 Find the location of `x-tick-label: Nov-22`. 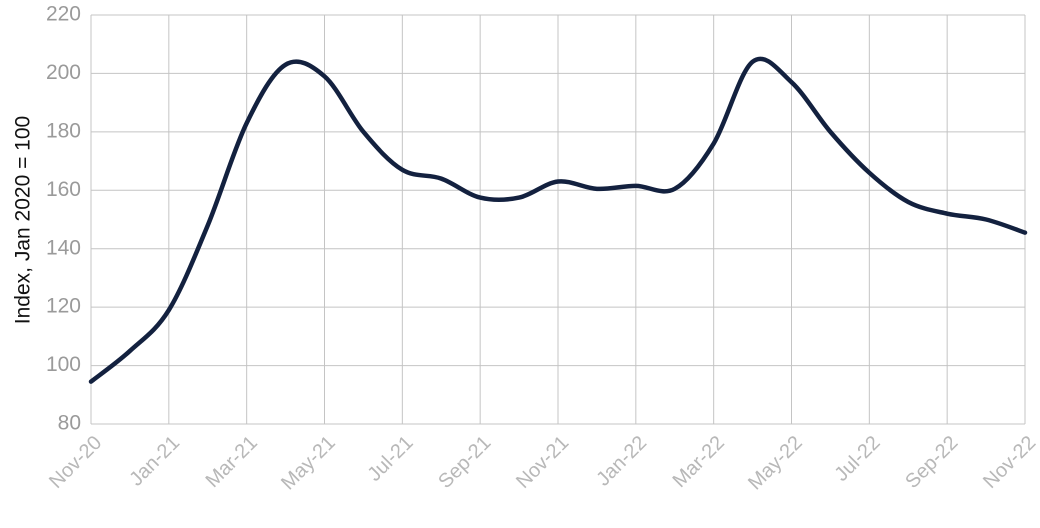

x-tick-label: Nov-22 is located at coordinates (1009, 462).